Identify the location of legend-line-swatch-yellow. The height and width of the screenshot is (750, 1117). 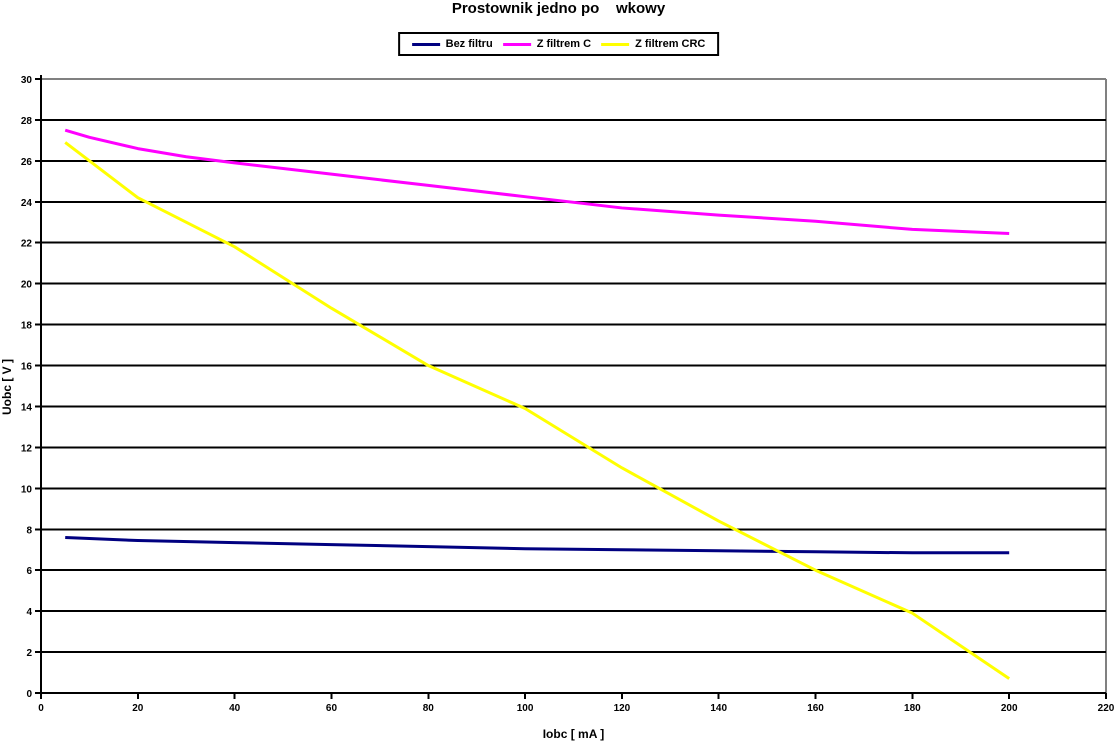
(615, 44).